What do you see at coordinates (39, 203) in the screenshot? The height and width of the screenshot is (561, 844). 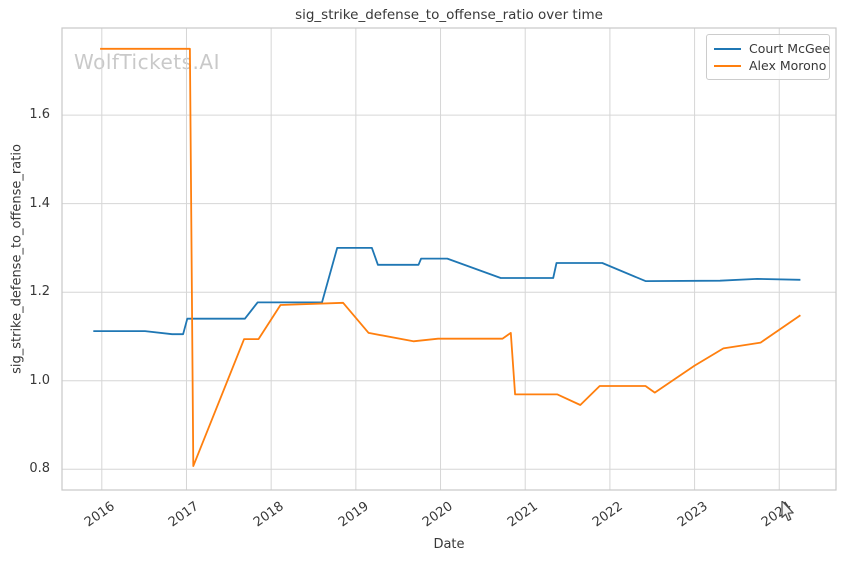 I see `y-tick-label: 1.4` at bounding box center [39, 203].